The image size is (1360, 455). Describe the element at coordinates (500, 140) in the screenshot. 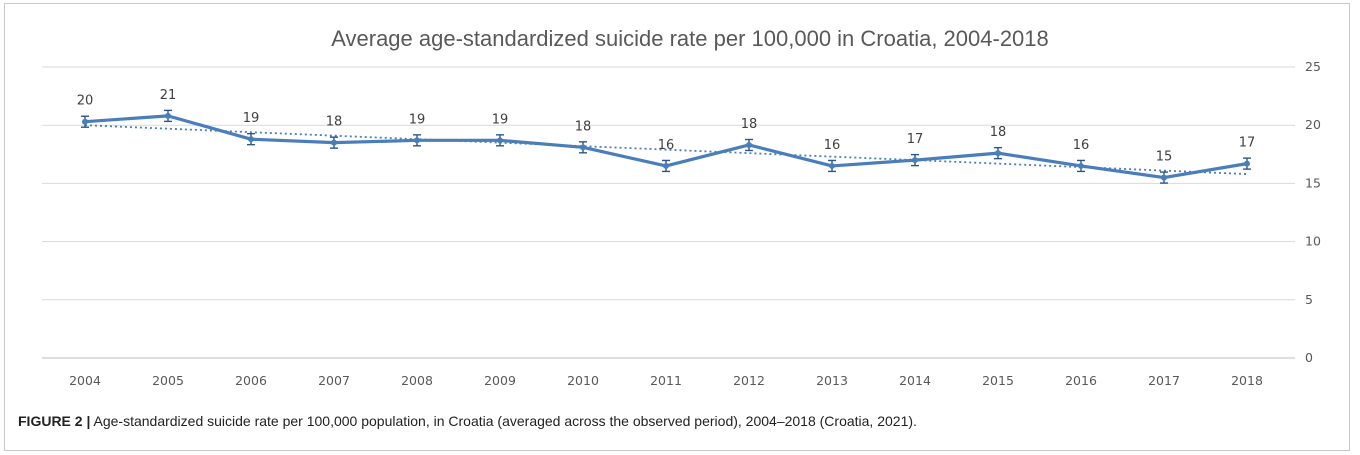

I see `data-point-2009` at that location.